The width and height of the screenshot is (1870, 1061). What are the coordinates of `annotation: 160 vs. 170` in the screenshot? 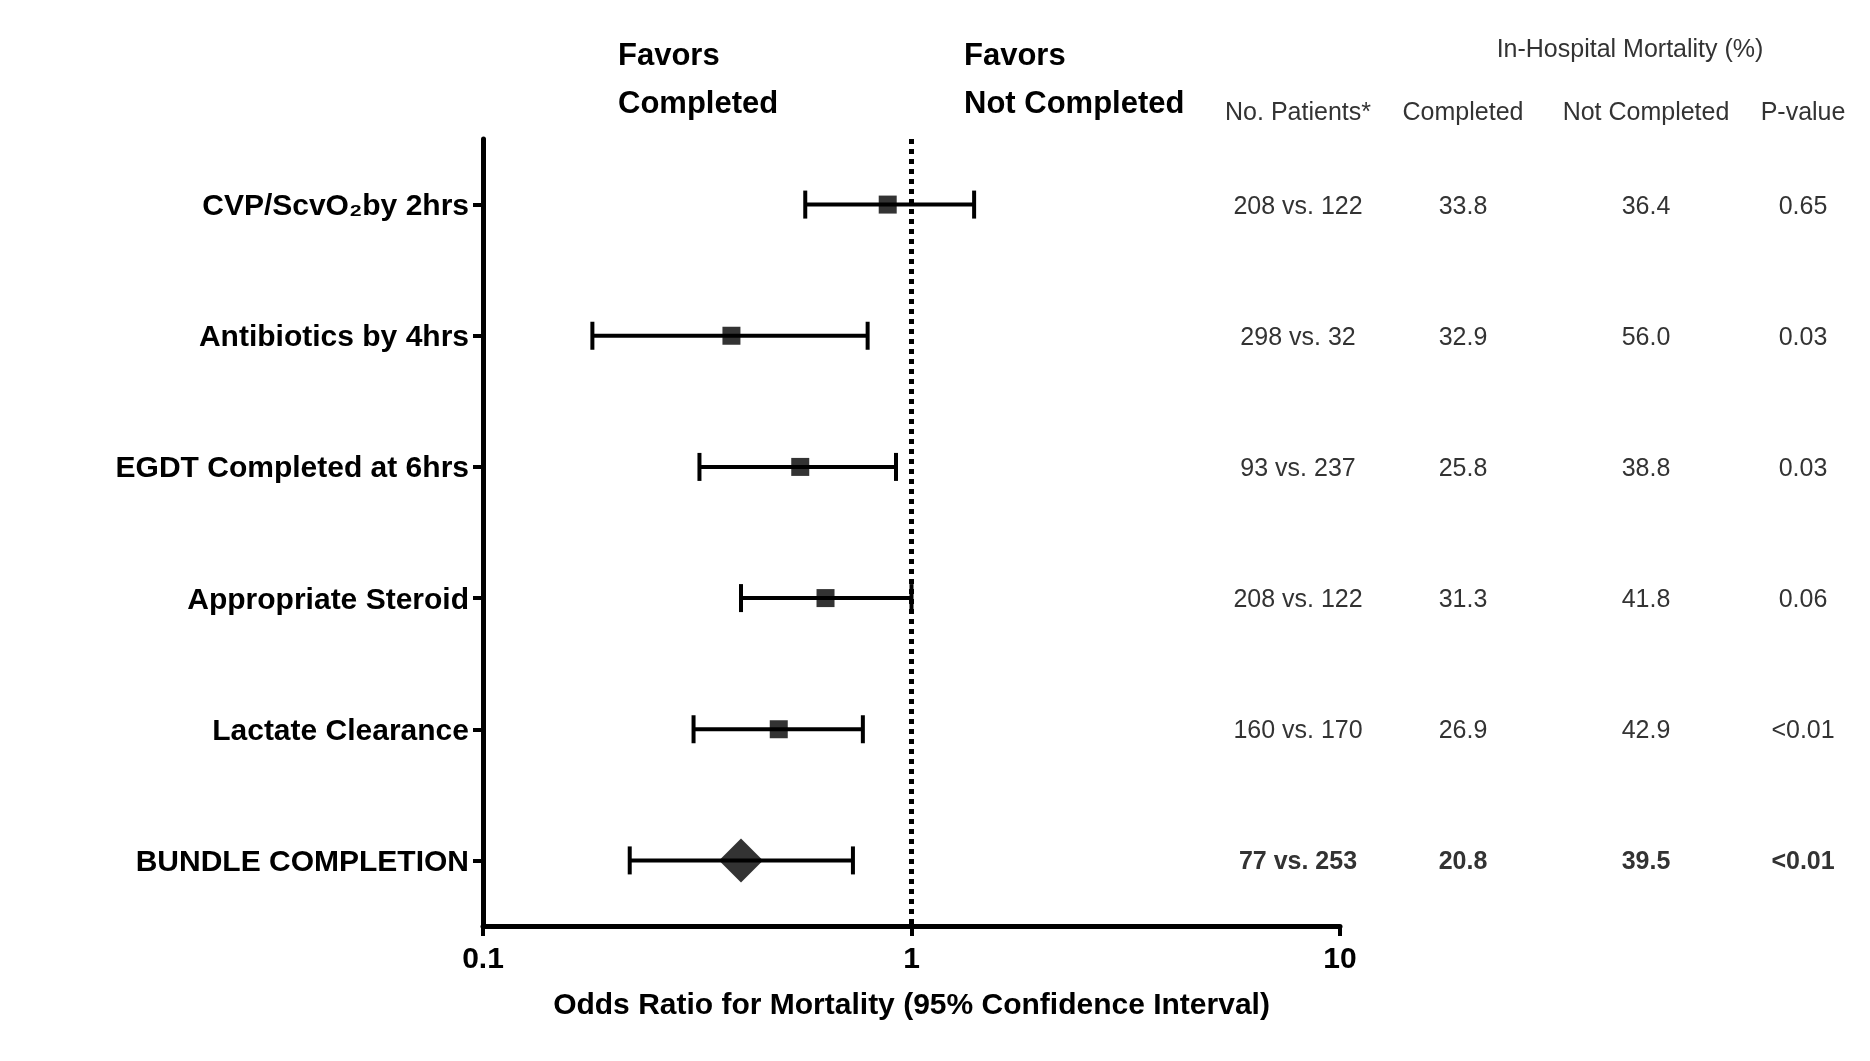 It's located at (1298, 729).